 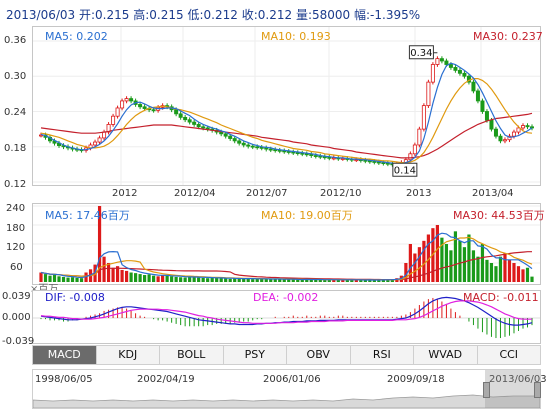 I want to click on navigator-right-handle, so click(x=537, y=390).